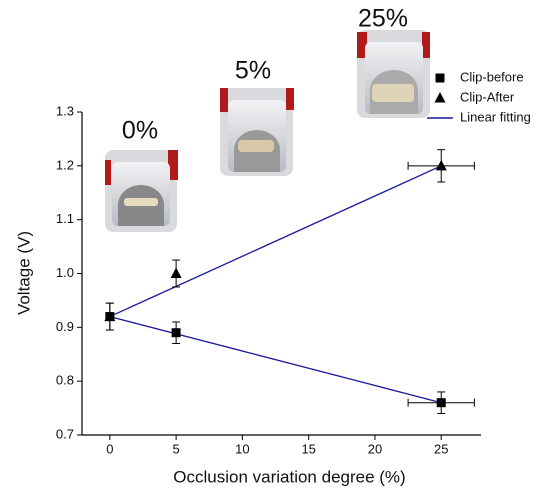 This screenshot has width=547, height=492. I want to click on y-tick-label: 1.1, so click(65, 218).